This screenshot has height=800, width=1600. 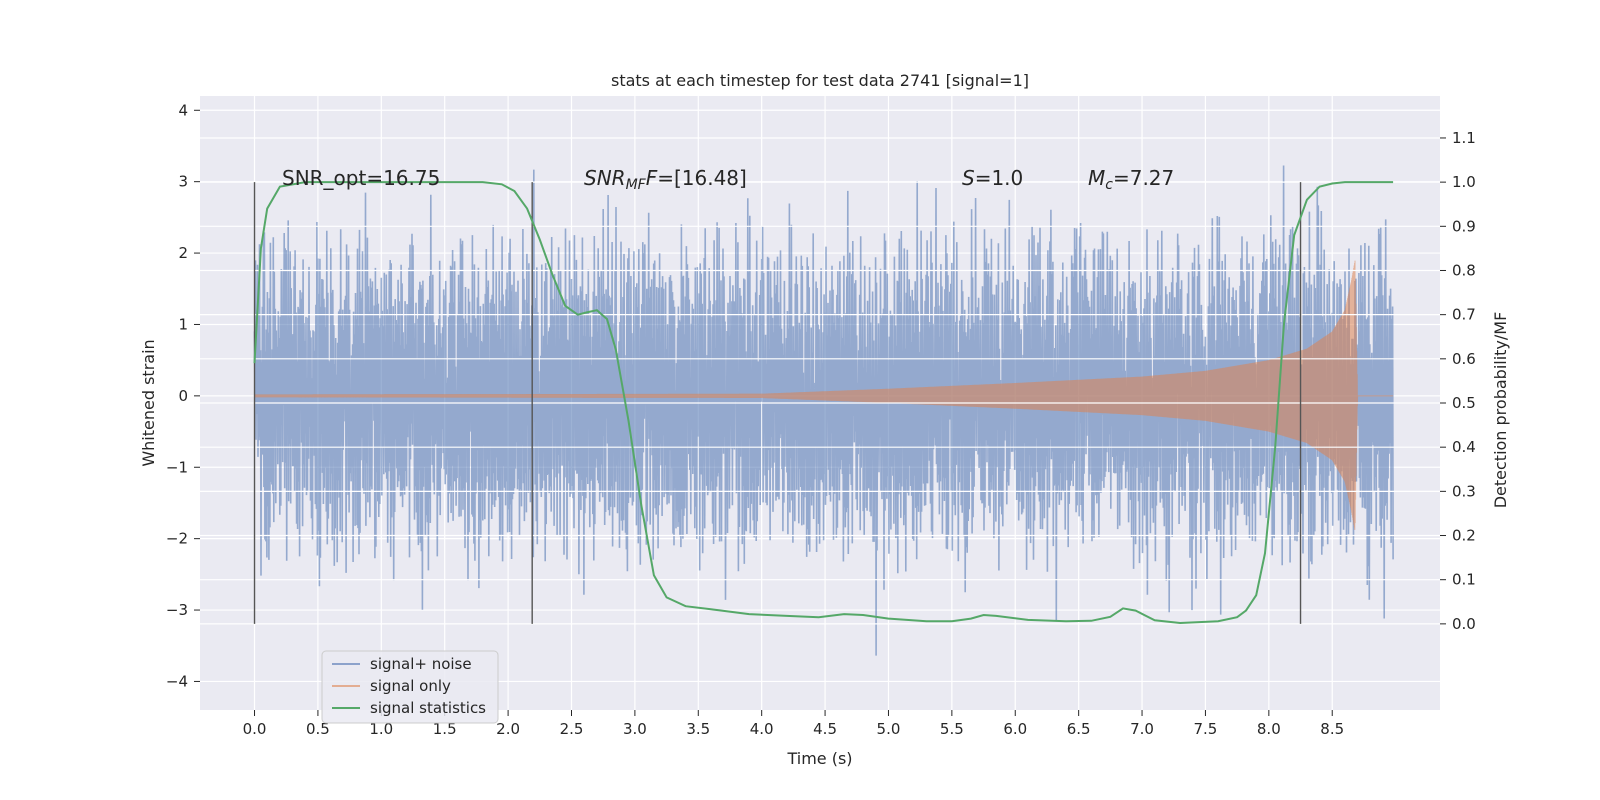 What do you see at coordinates (177, 467) in the screenshot?
I see `y-left-tick-label: −1` at bounding box center [177, 467].